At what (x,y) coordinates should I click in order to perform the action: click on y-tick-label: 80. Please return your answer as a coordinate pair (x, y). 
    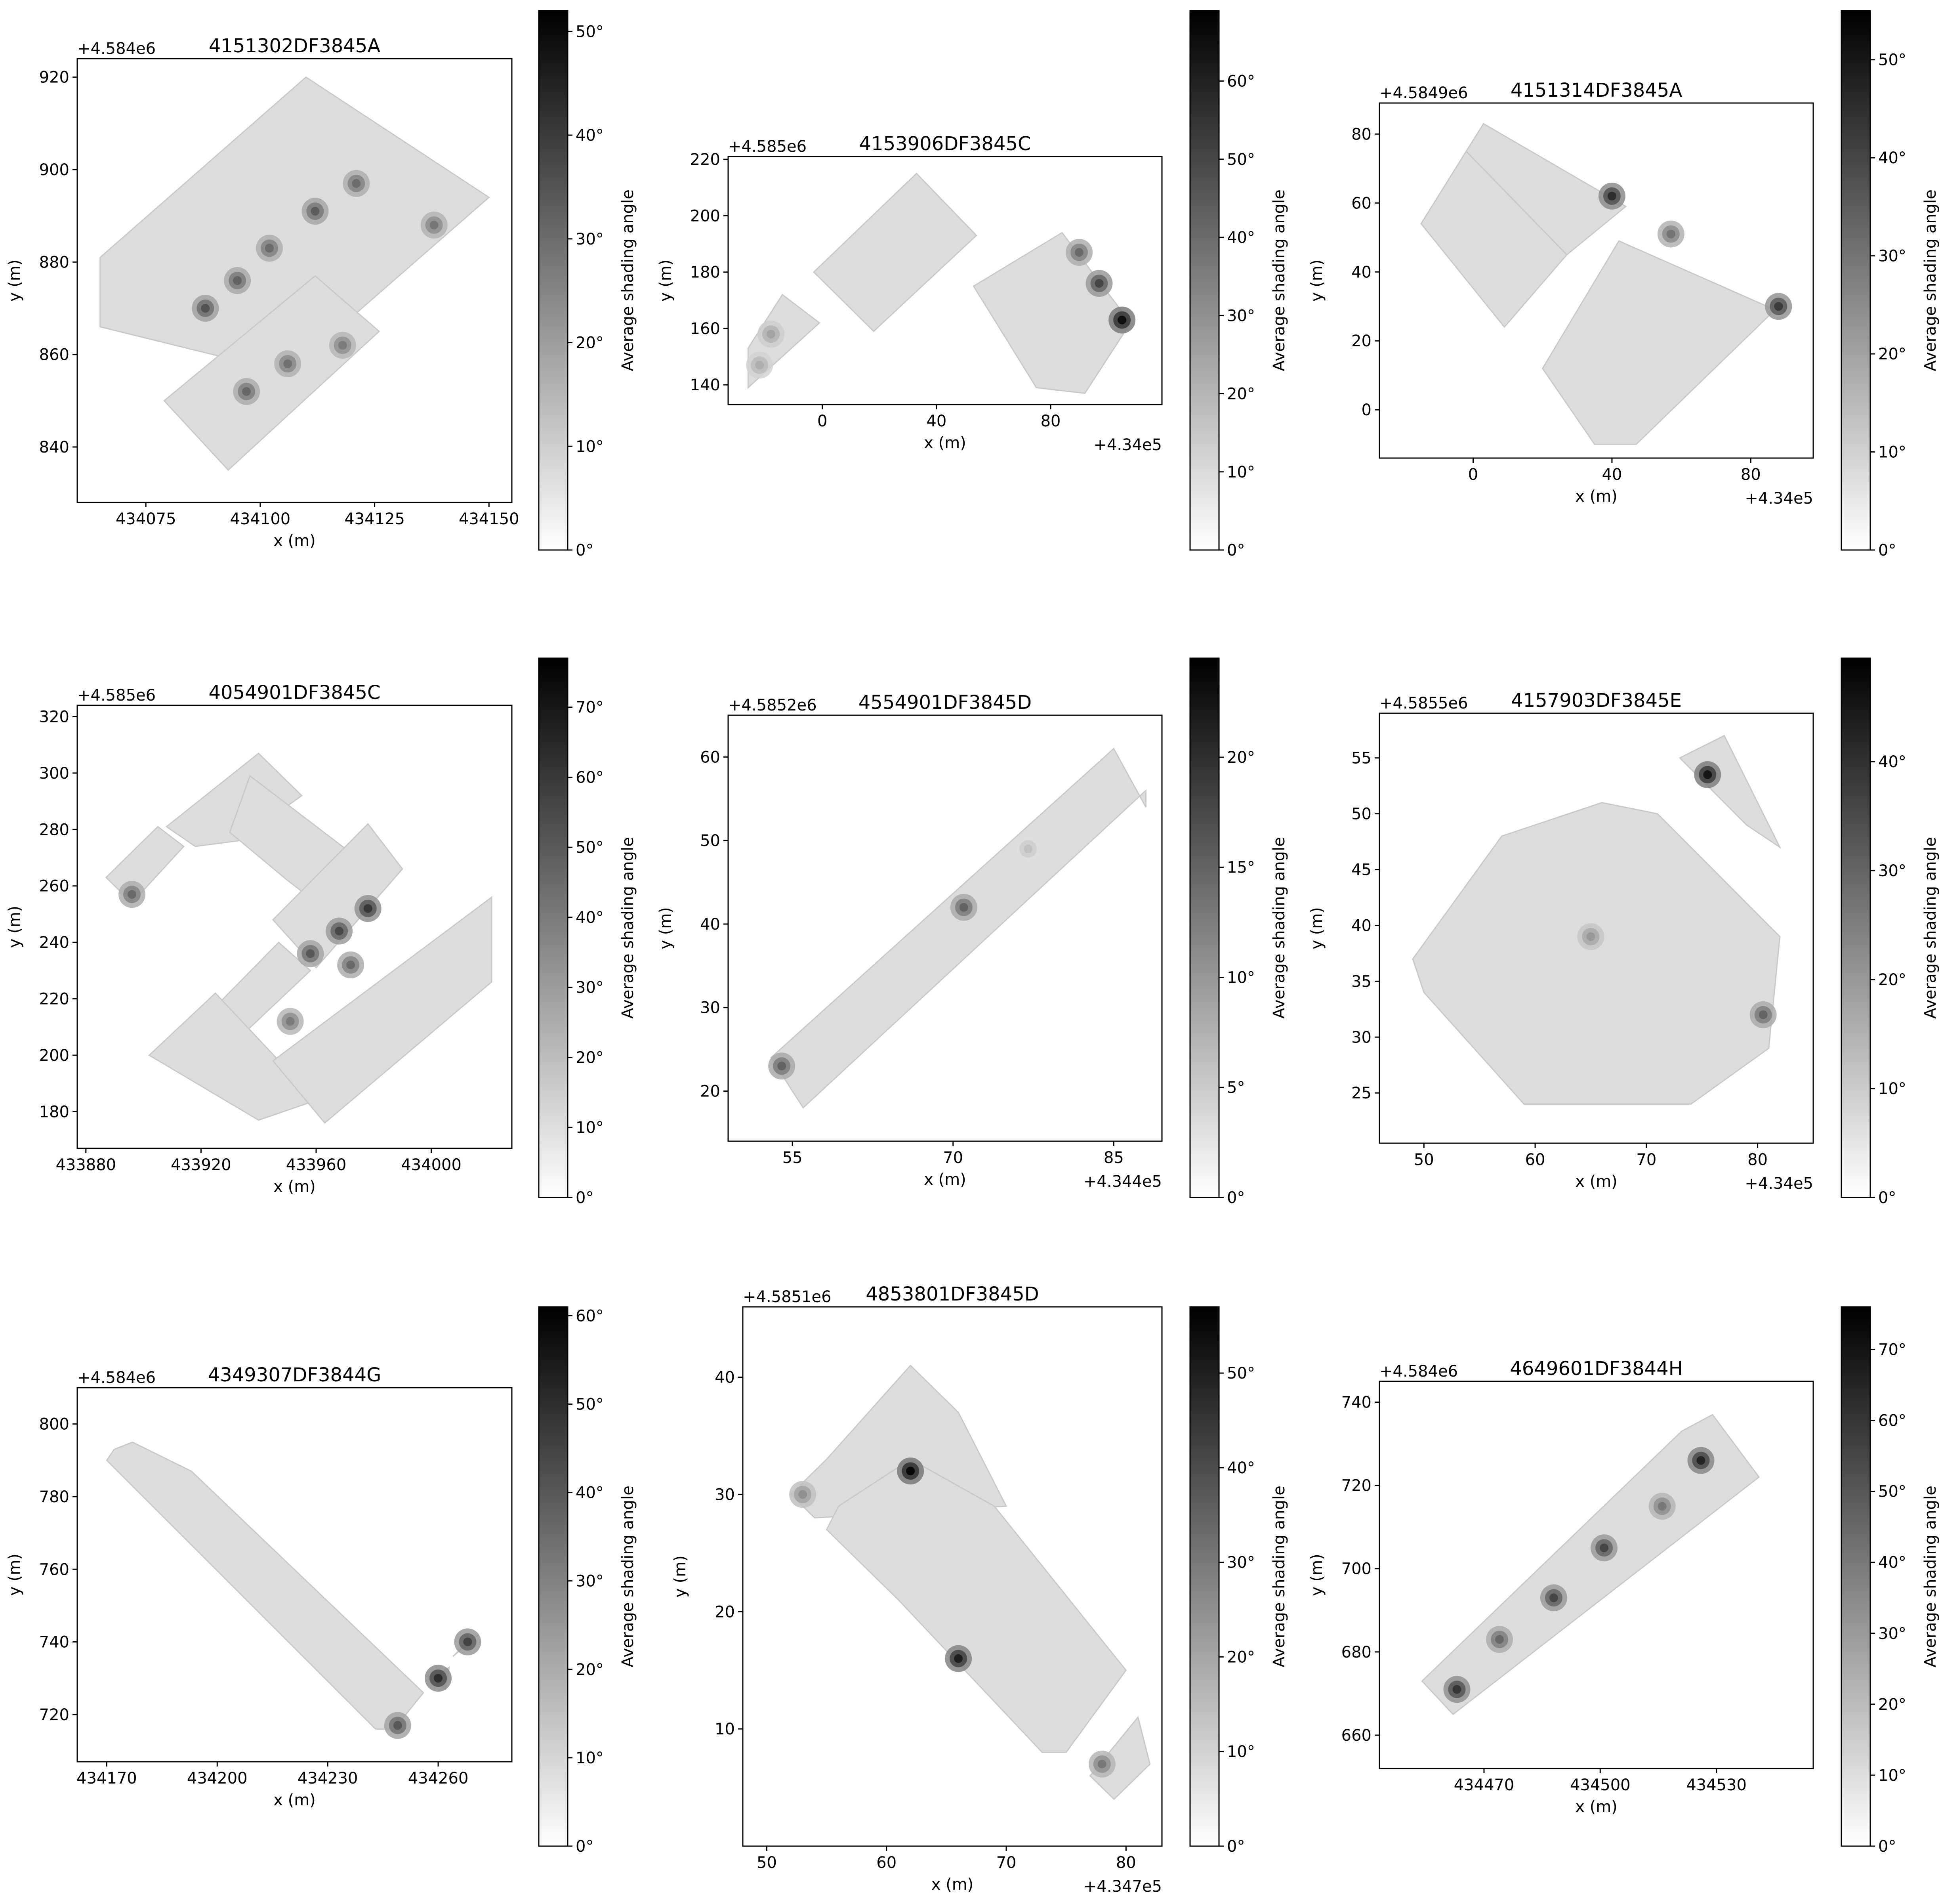
    Looking at the image, I should click on (1361, 134).